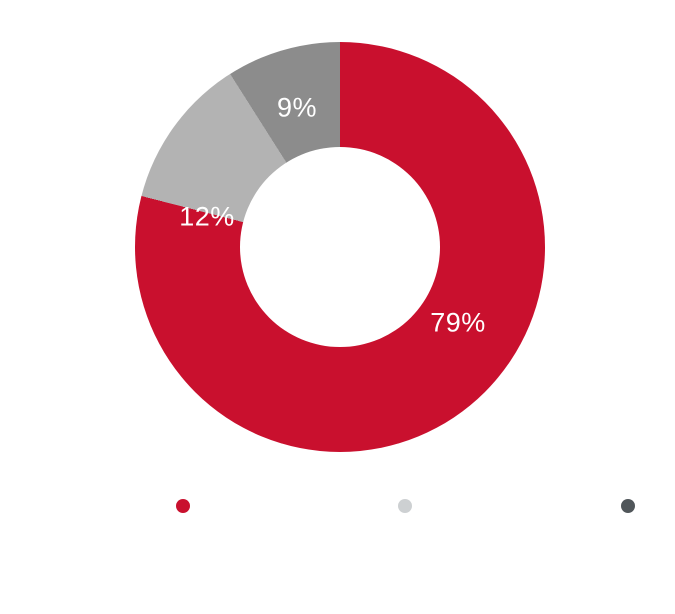  What do you see at coordinates (340, 247) in the screenshot?
I see `donut-hole` at bounding box center [340, 247].